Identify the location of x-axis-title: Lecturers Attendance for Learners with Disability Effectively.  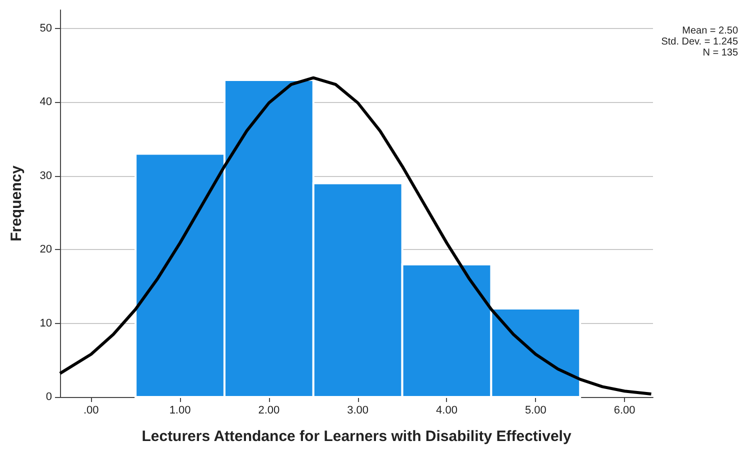
(357, 436).